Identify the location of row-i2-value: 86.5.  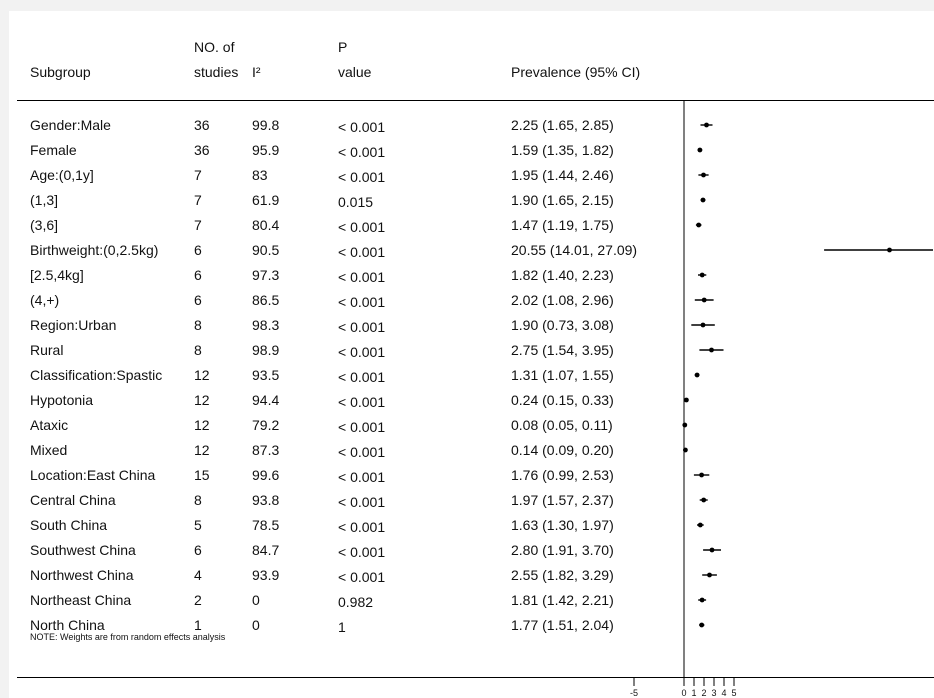
(266, 300).